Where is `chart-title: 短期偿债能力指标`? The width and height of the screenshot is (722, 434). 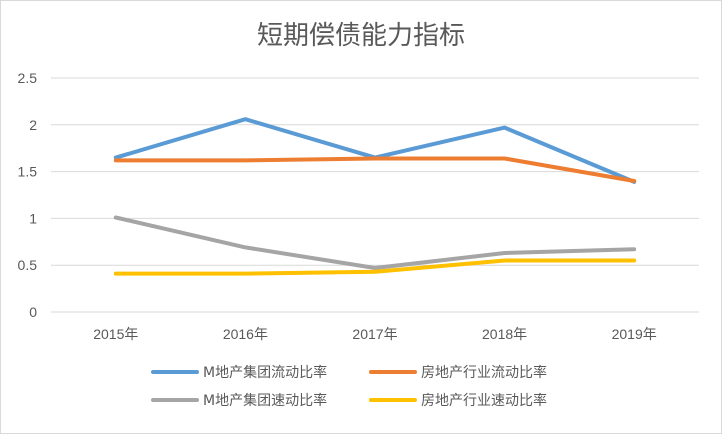
chart-title: 短期偿债能力指标 is located at coordinates (361, 36).